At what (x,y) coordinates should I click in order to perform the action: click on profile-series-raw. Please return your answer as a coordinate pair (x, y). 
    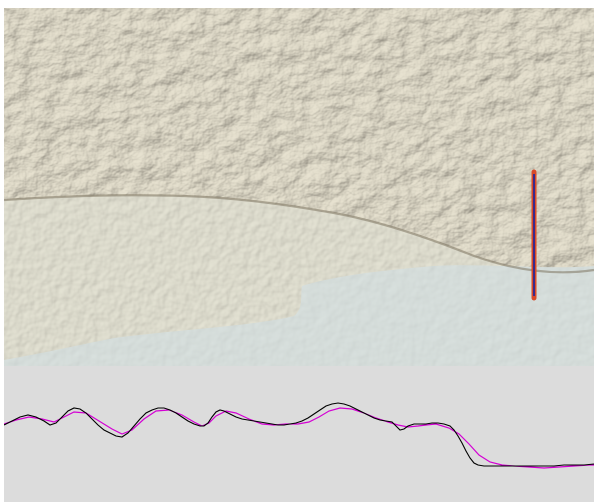
    Looking at the image, I should click on (299, 434).